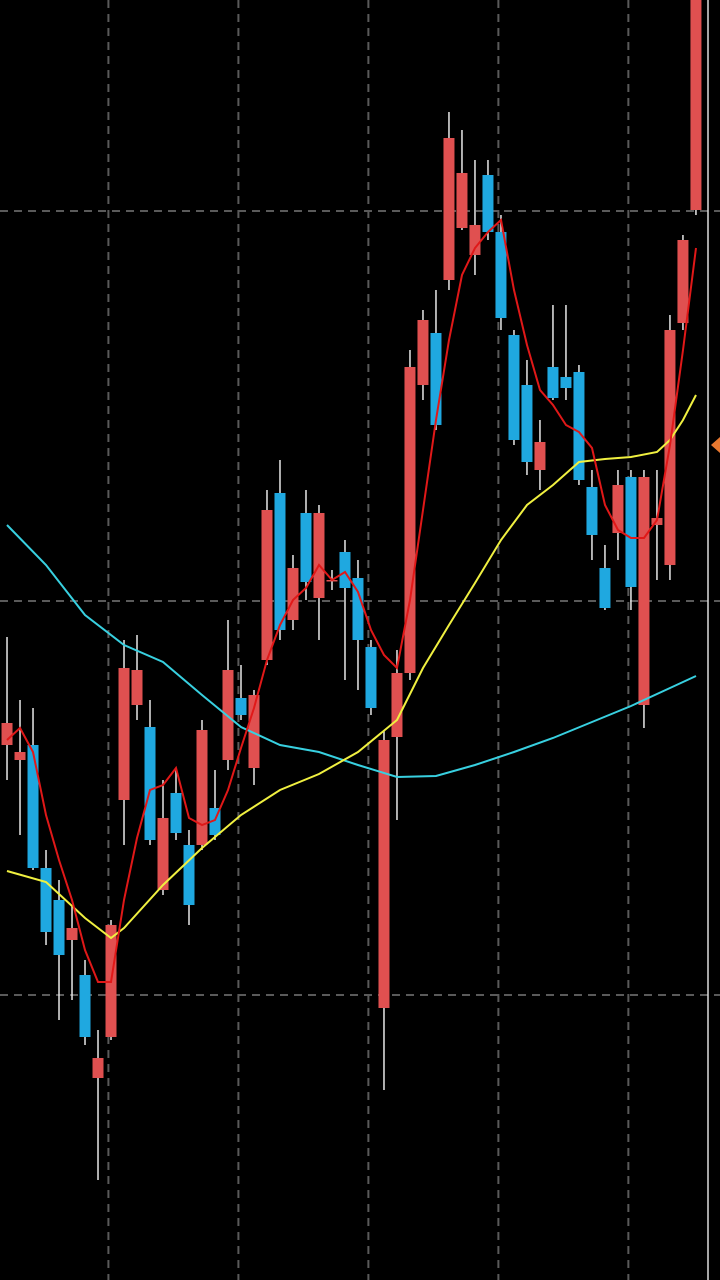 The width and height of the screenshot is (720, 1280). Describe the element at coordinates (715, 445) in the screenshot. I see `price-marker` at that location.